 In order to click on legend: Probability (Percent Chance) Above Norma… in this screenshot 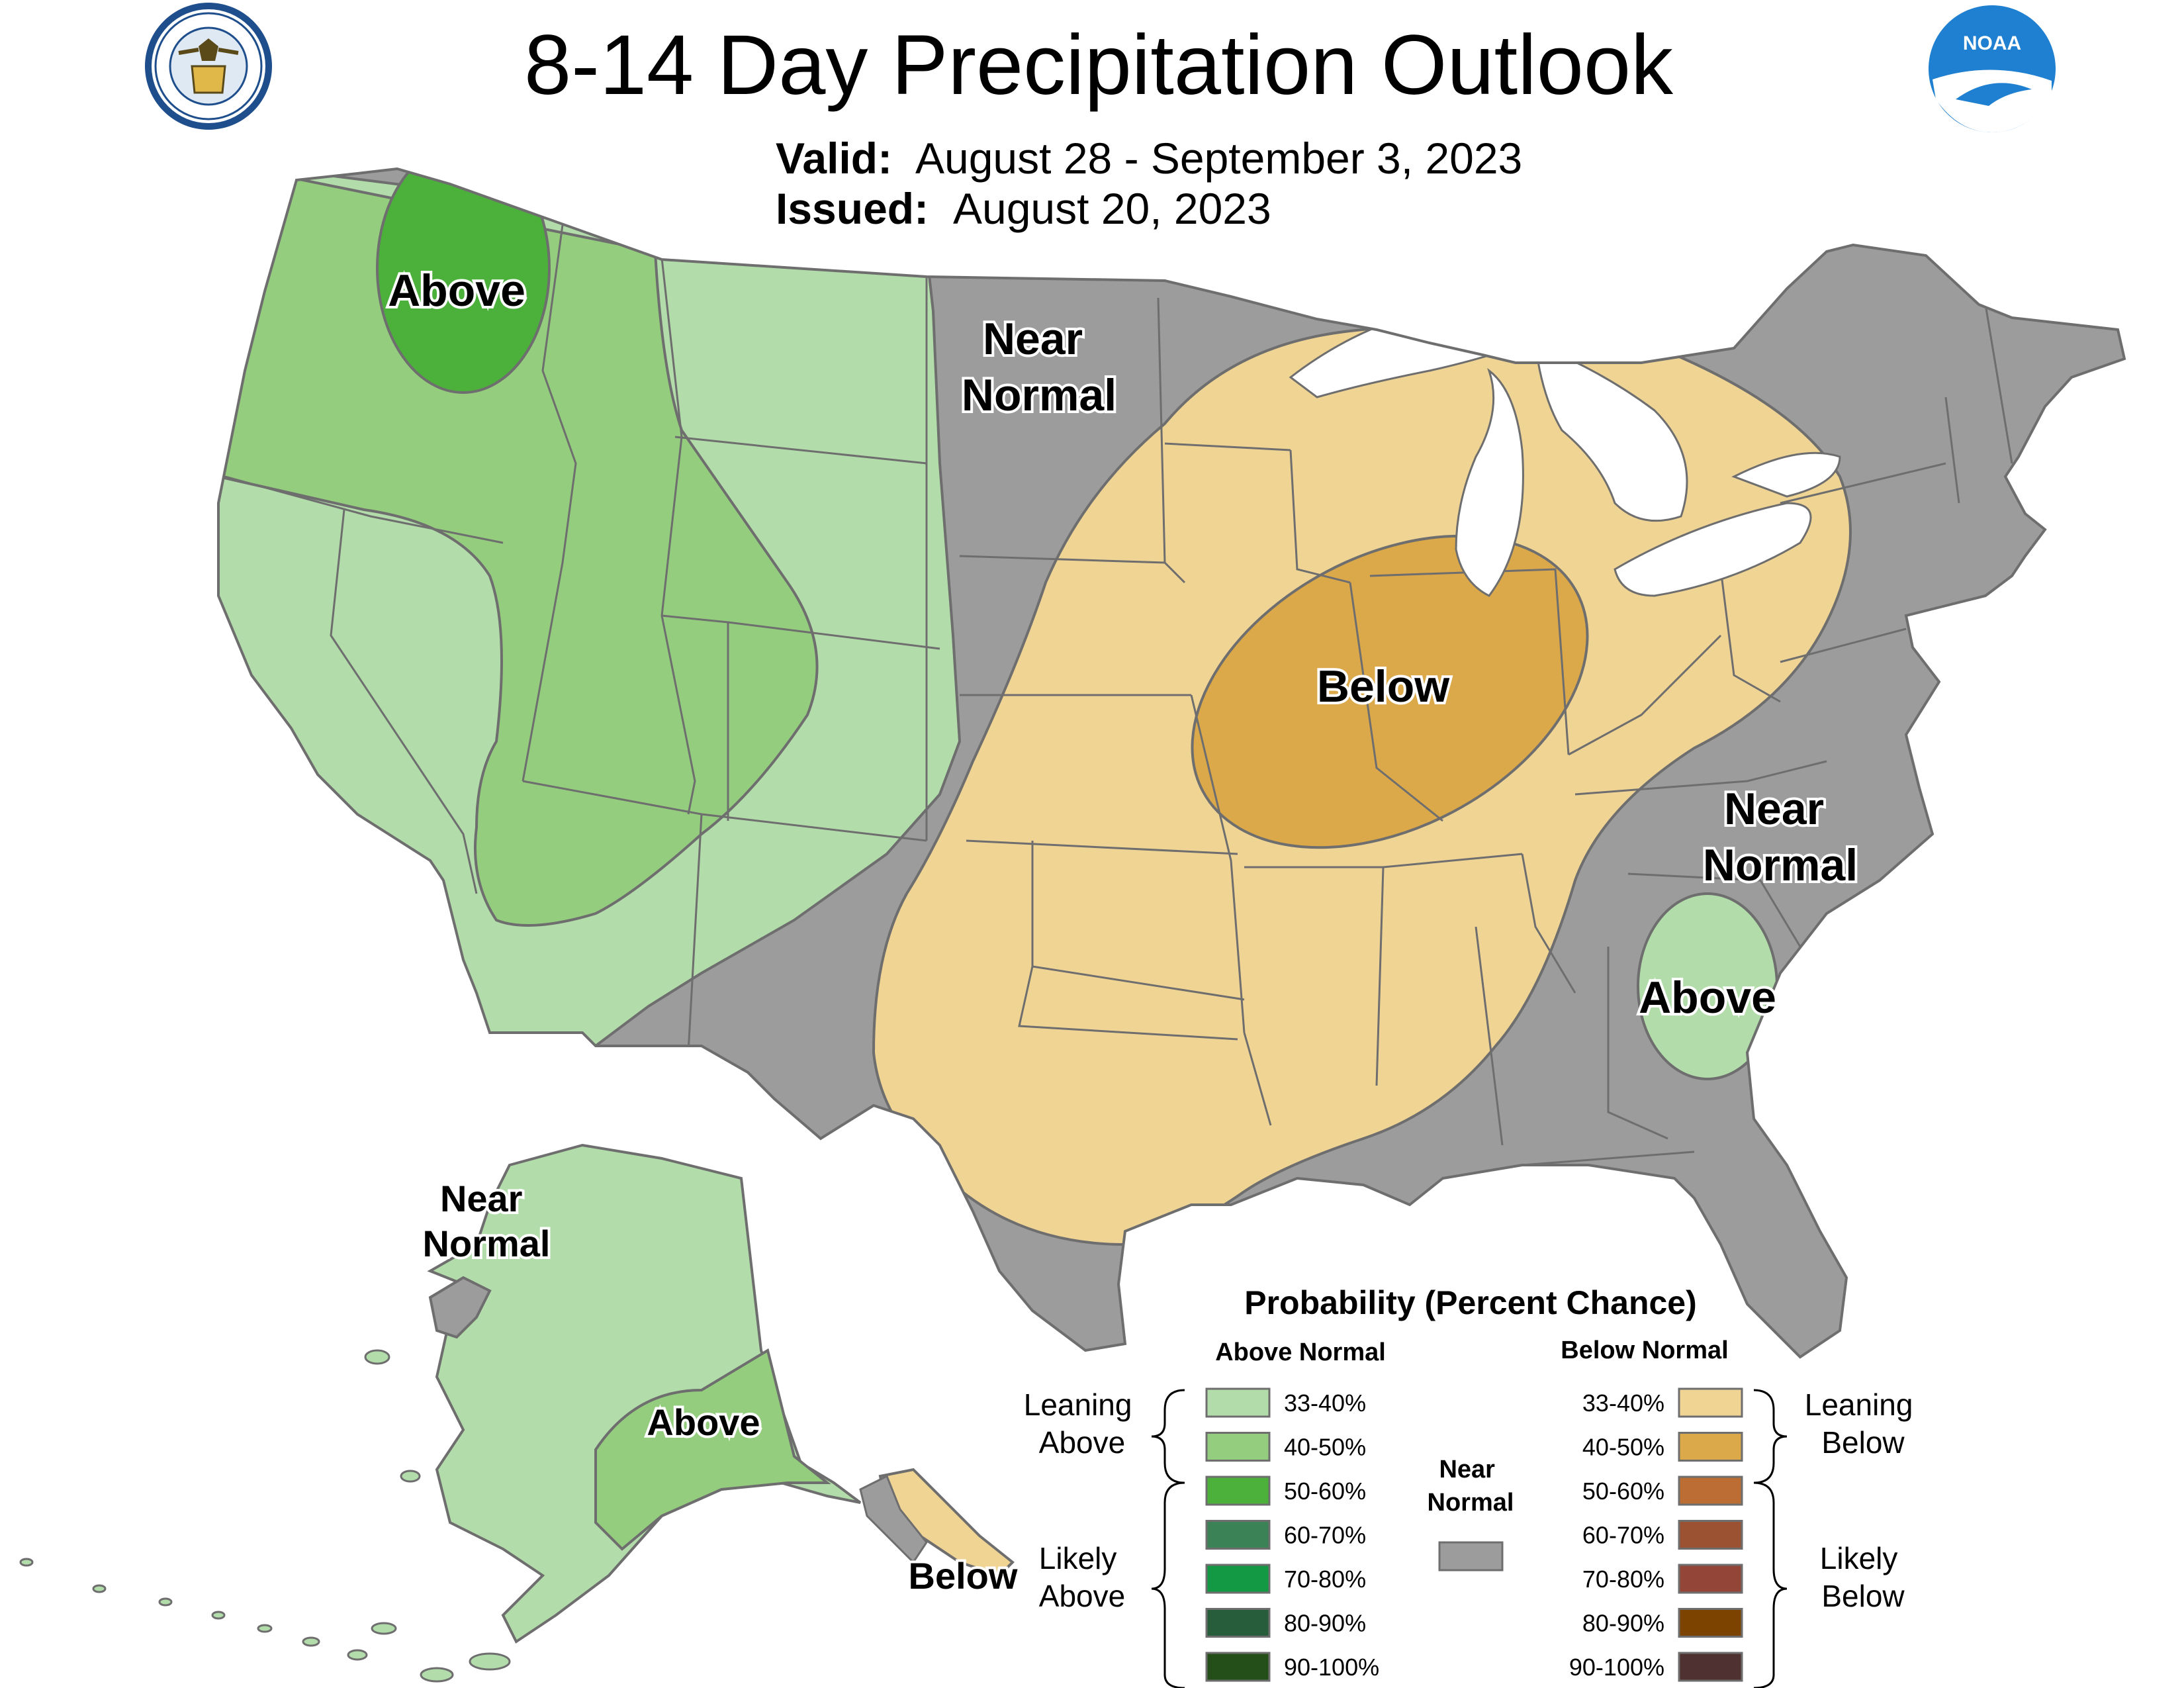, I will do `click(1473, 1486)`.